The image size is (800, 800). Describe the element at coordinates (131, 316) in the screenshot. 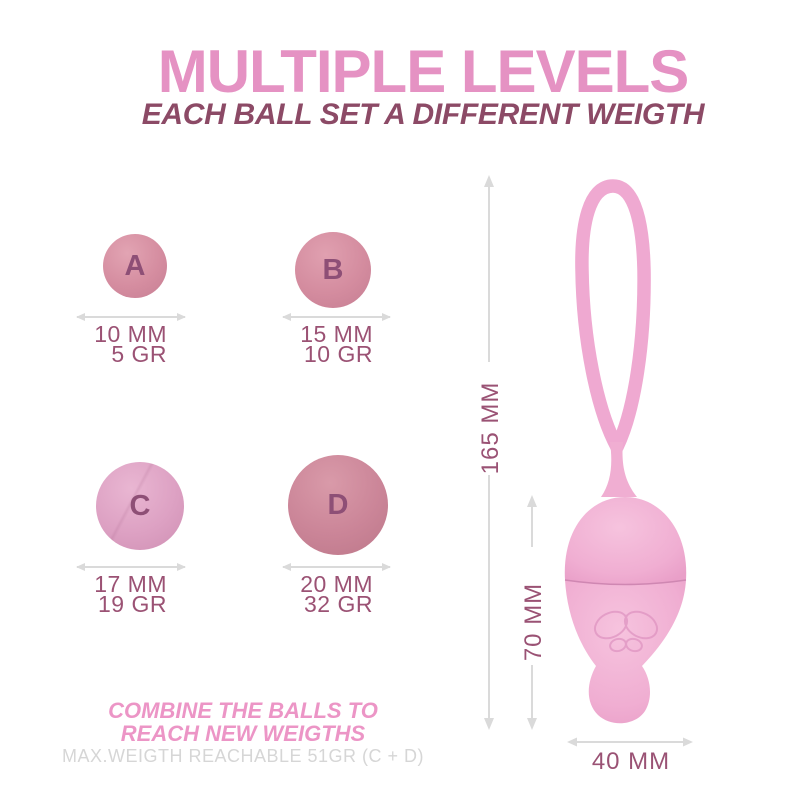

I see `ball-a-width-arrow-icon` at that location.